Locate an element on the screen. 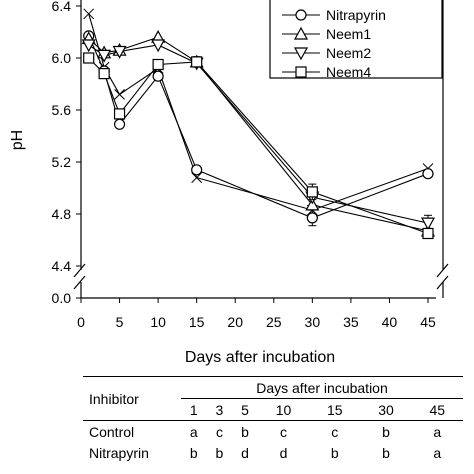 This screenshot has width=474, height=474. x-tick-label: 25 is located at coordinates (274, 322).